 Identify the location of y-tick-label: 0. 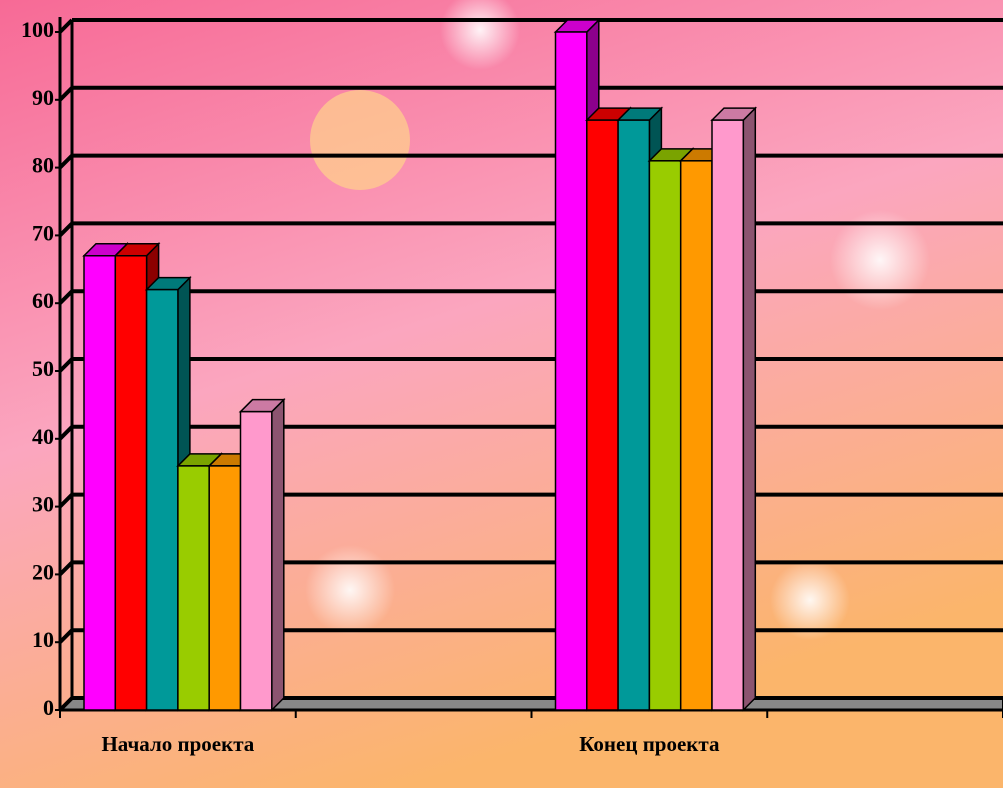
(48, 707).